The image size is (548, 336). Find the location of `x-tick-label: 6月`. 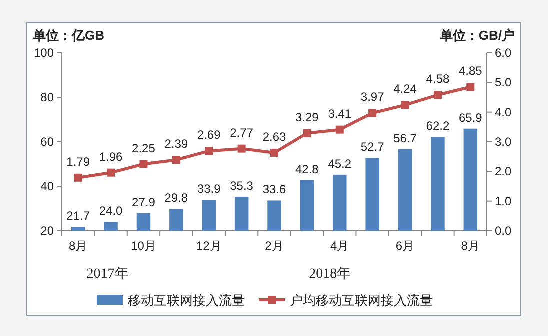

x-tick-label: 6月 is located at coordinates (405, 246).